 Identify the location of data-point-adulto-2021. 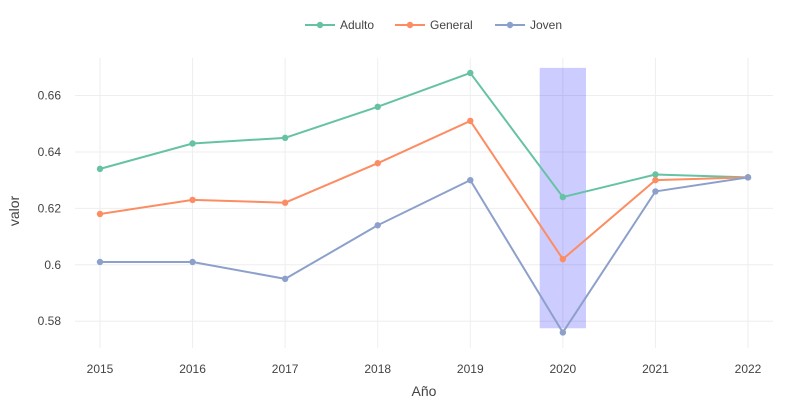
(655, 174).